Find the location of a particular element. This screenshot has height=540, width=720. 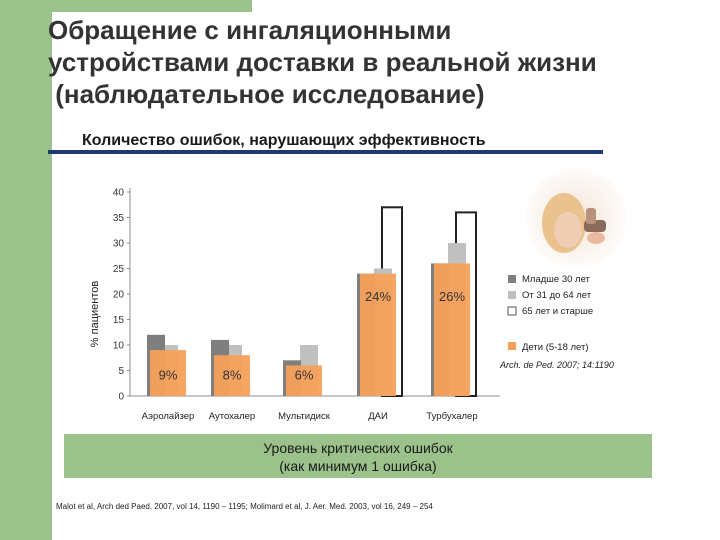

y-axis-label: % пациентов is located at coordinates (95, 314).